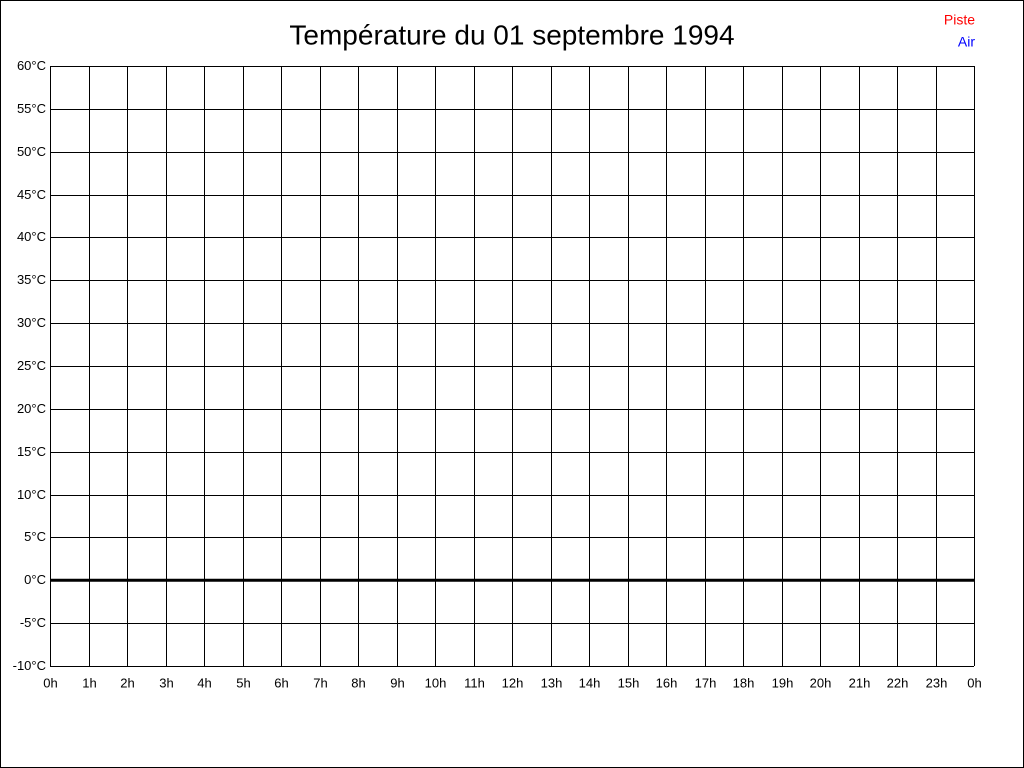 This screenshot has width=1024, height=768. What do you see at coordinates (33, 622) in the screenshot?
I see `y-tick-label: -5°C` at bounding box center [33, 622].